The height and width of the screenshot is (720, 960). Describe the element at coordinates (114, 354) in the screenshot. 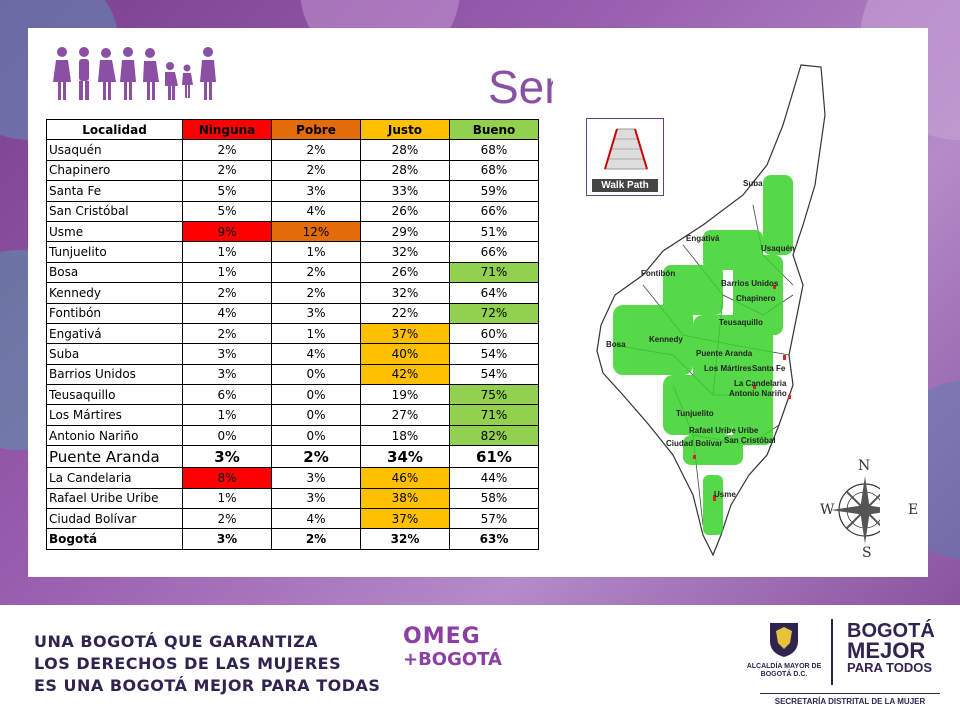

I see `cell-localidad: Suba` at that location.